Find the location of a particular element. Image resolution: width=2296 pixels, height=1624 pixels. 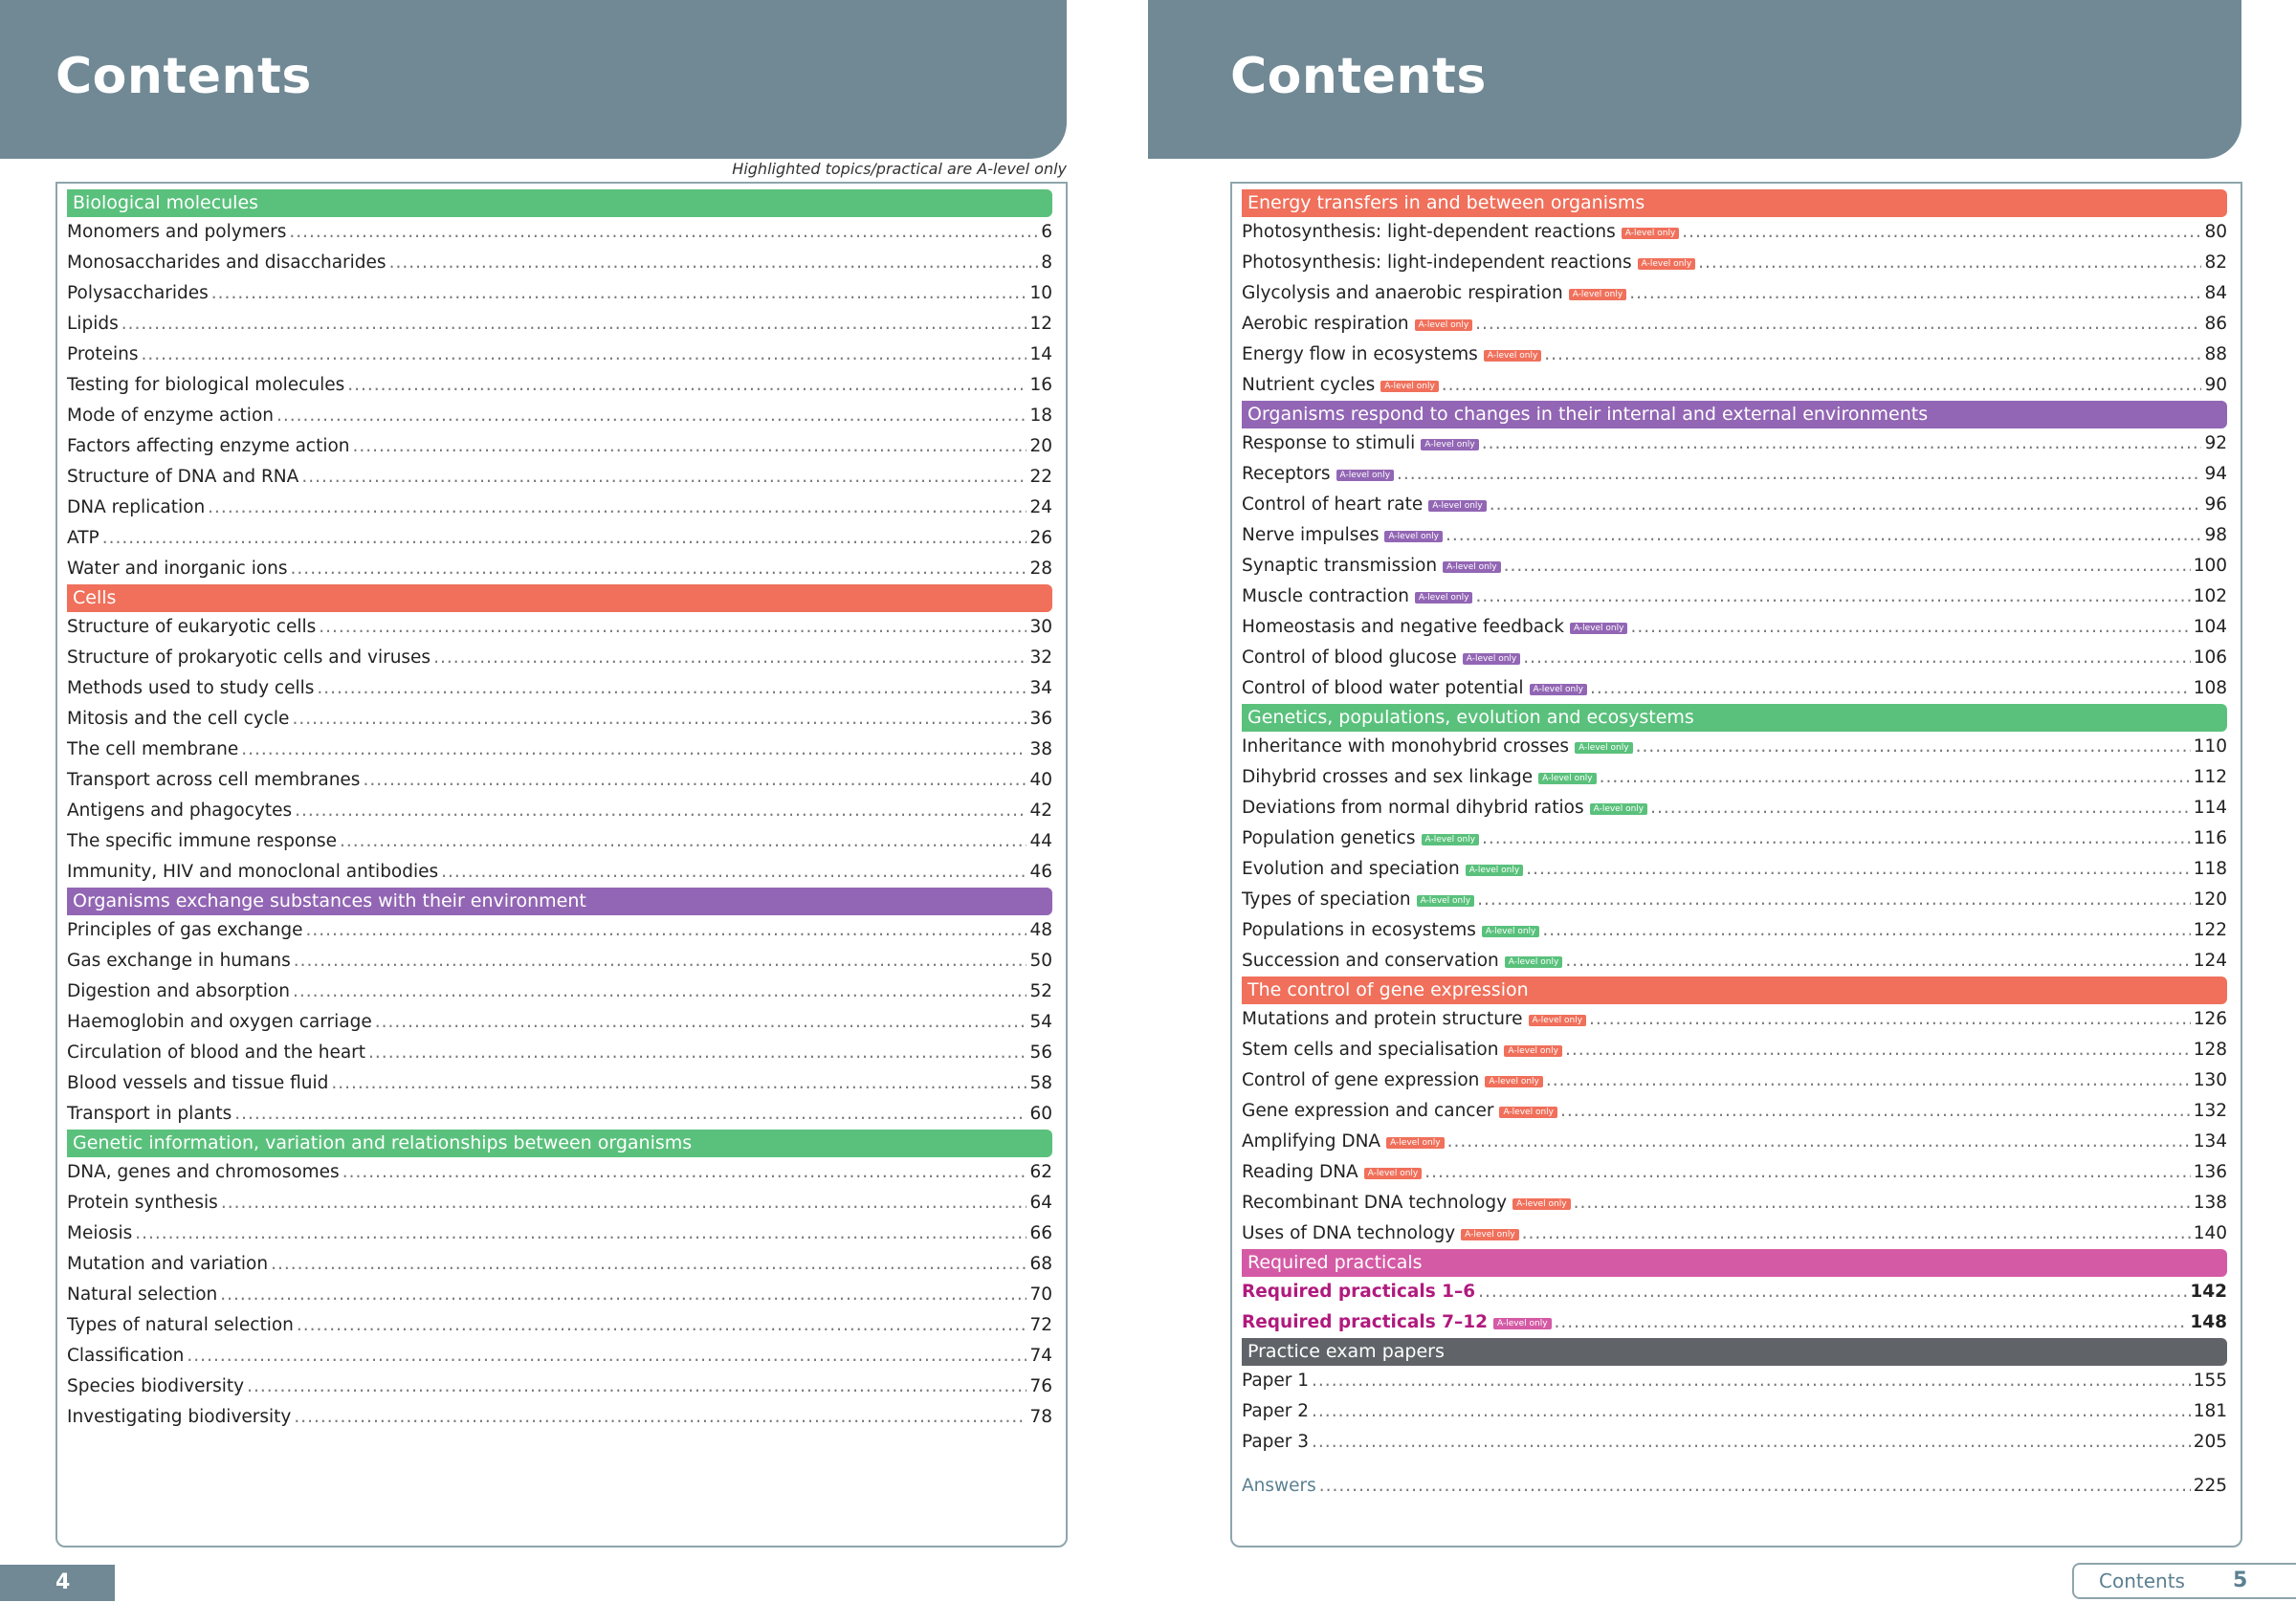

toc-entry: Mutation and variation 68 is located at coordinates (560, 1265).